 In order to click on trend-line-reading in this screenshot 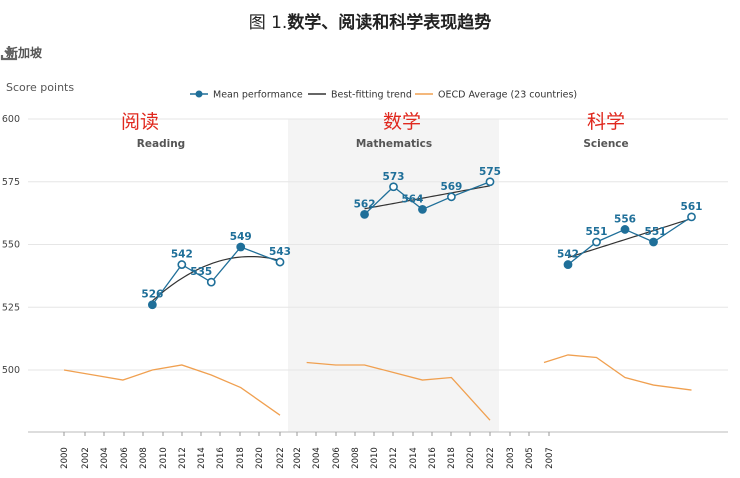, I will do `click(216, 278)`.